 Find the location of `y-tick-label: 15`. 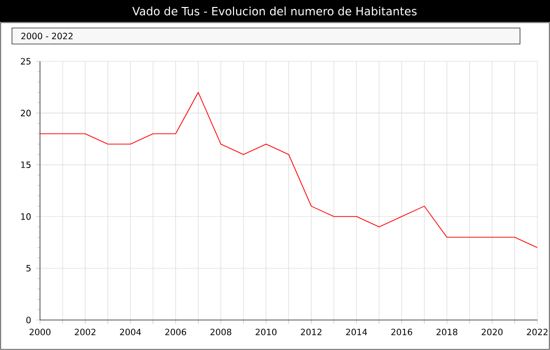

y-tick-label: 15 is located at coordinates (26, 165).